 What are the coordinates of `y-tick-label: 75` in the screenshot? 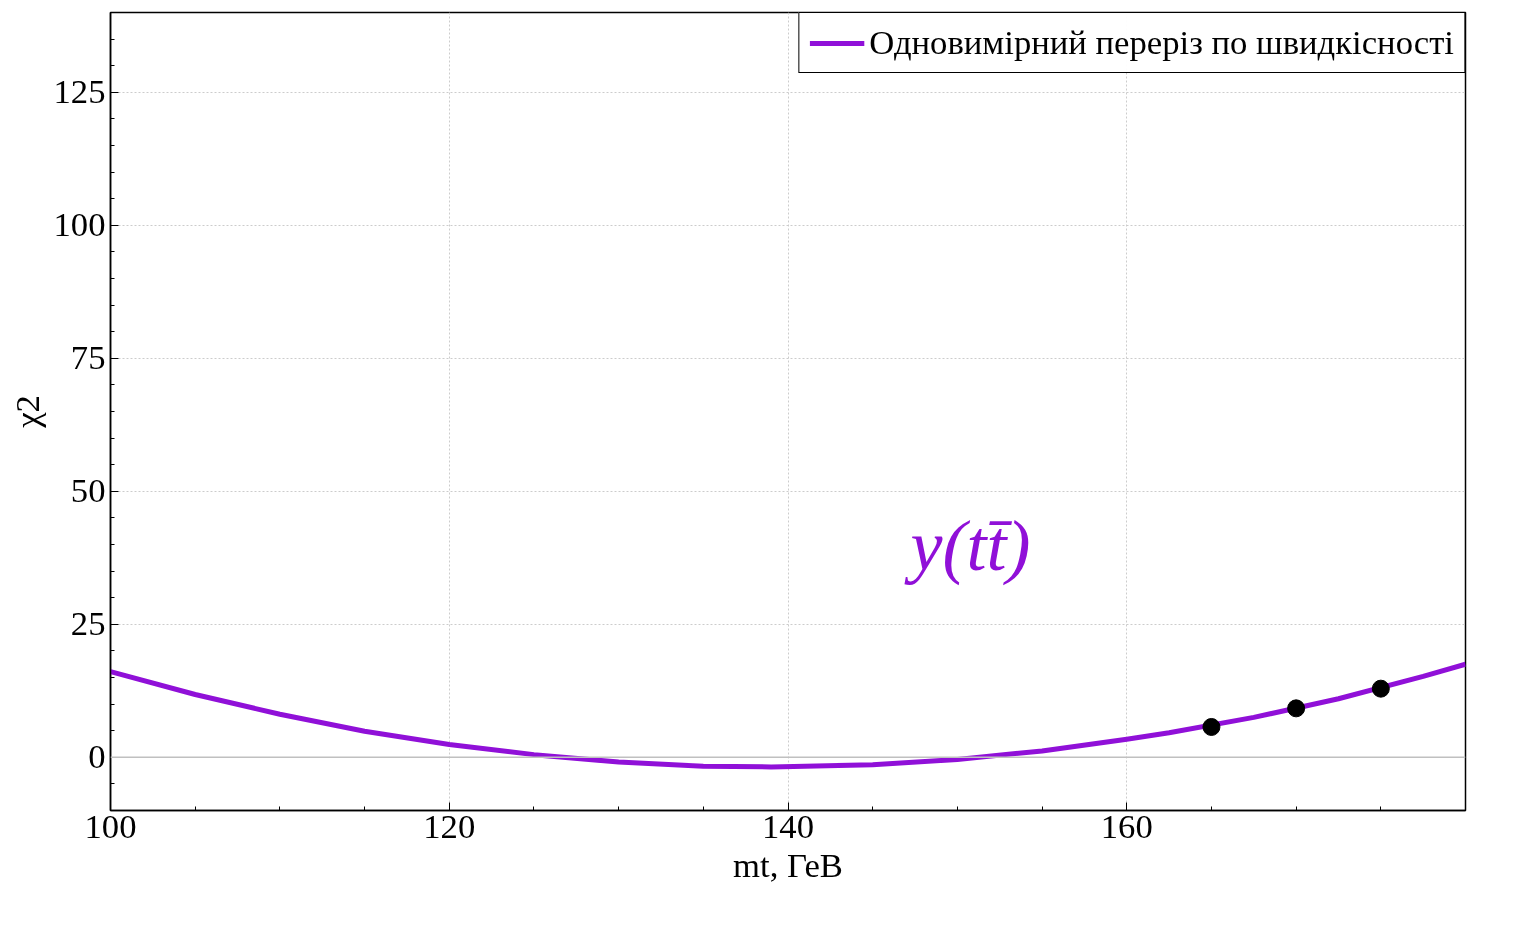 It's located at (88, 357).